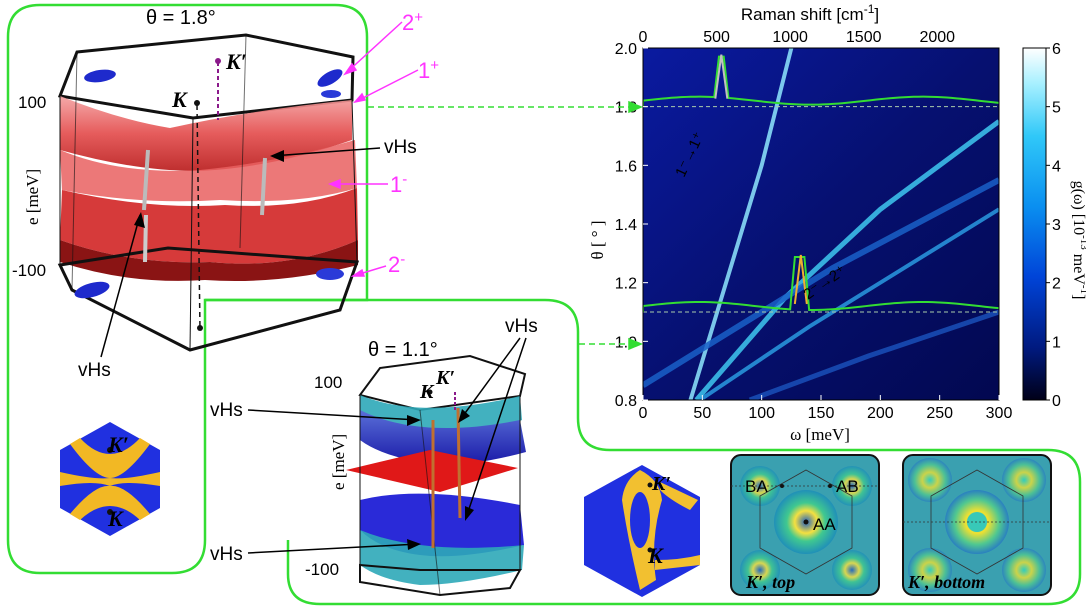  I want to click on y-tick-label: 0.8, so click(626, 401).